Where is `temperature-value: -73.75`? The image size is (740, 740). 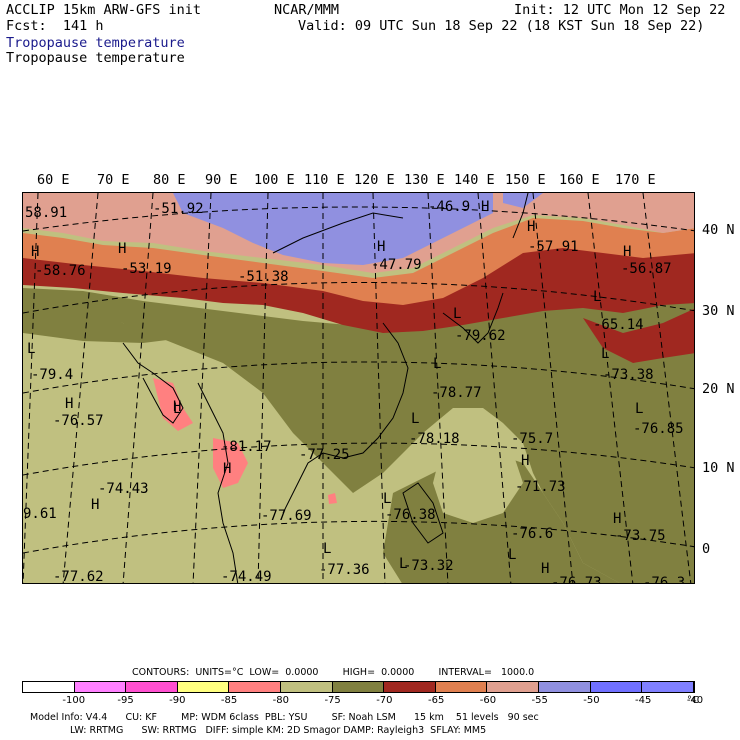
temperature-value: -73.75 is located at coordinates (640, 536).